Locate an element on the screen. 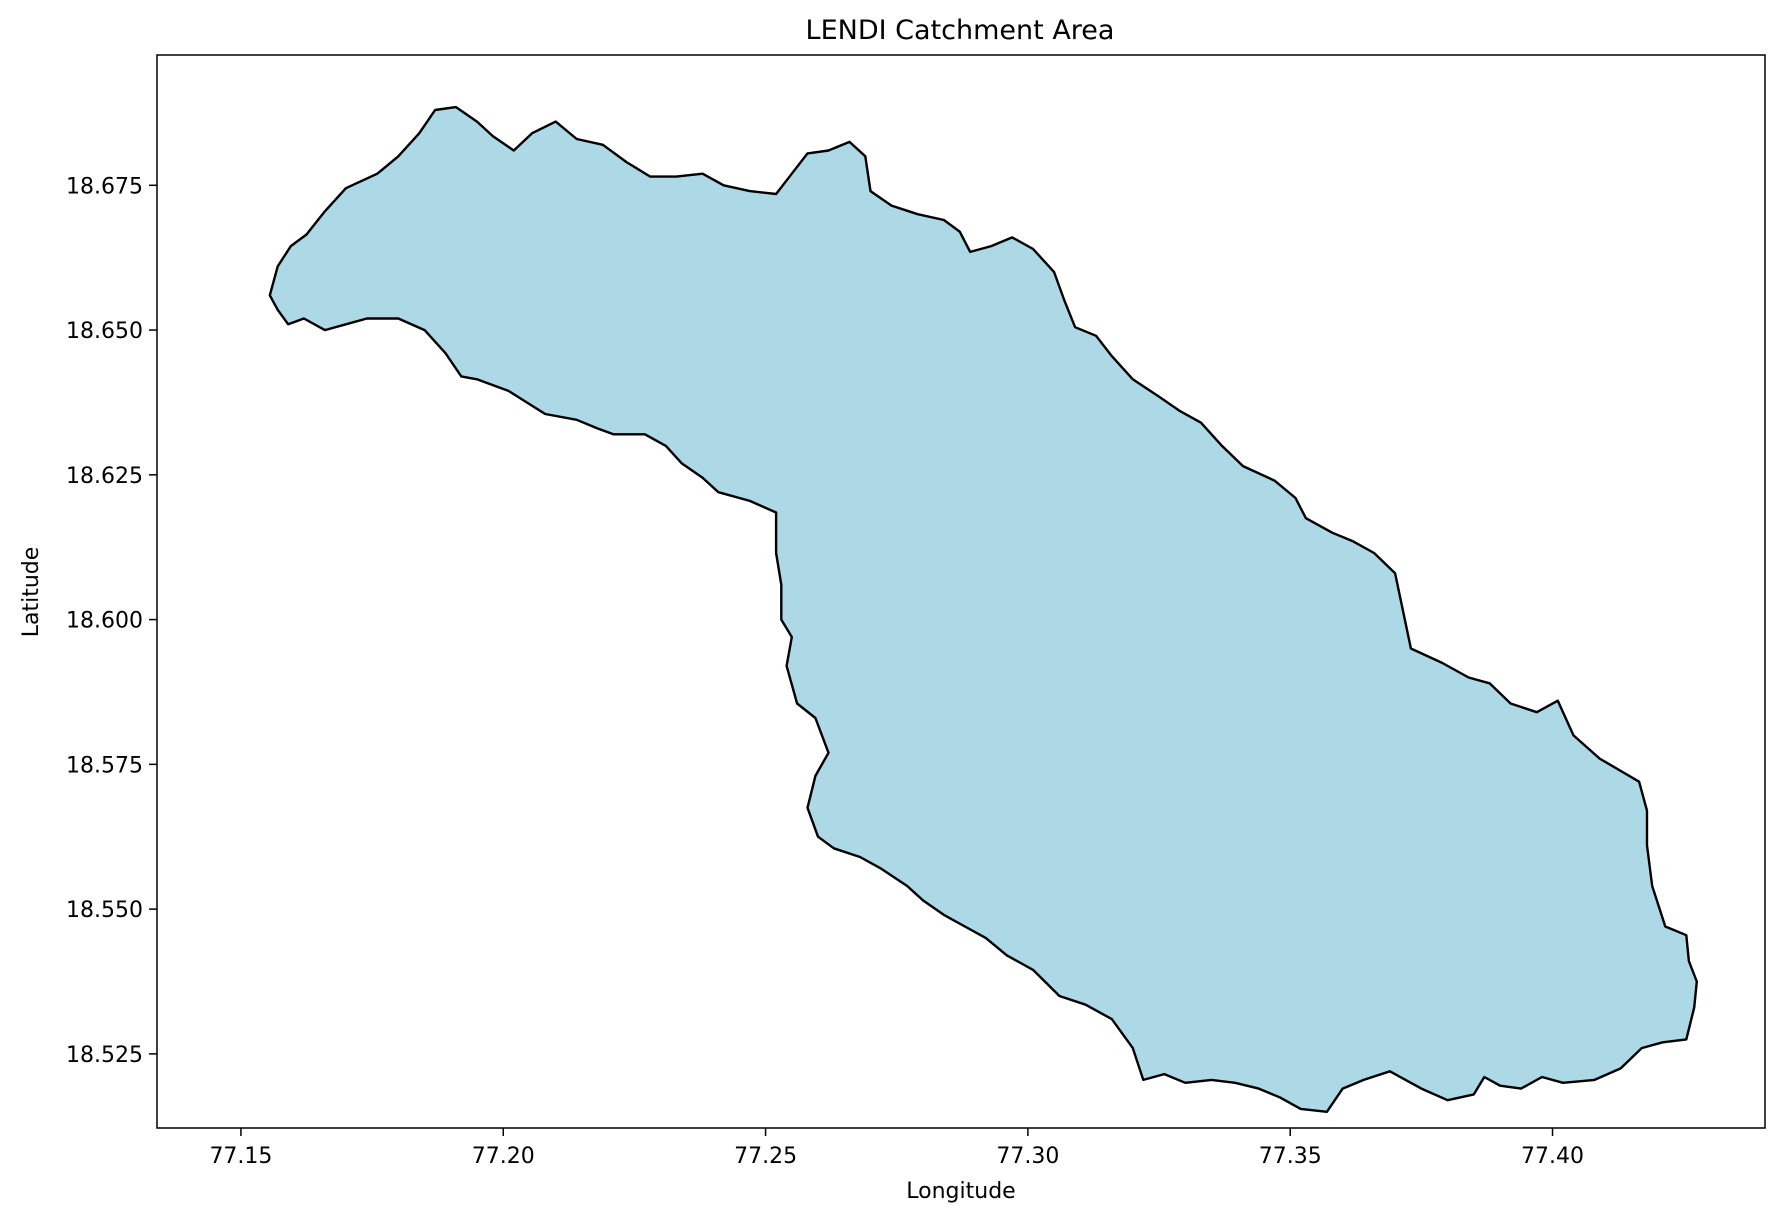  y-tick-label: 18.625 is located at coordinates (104, 476).